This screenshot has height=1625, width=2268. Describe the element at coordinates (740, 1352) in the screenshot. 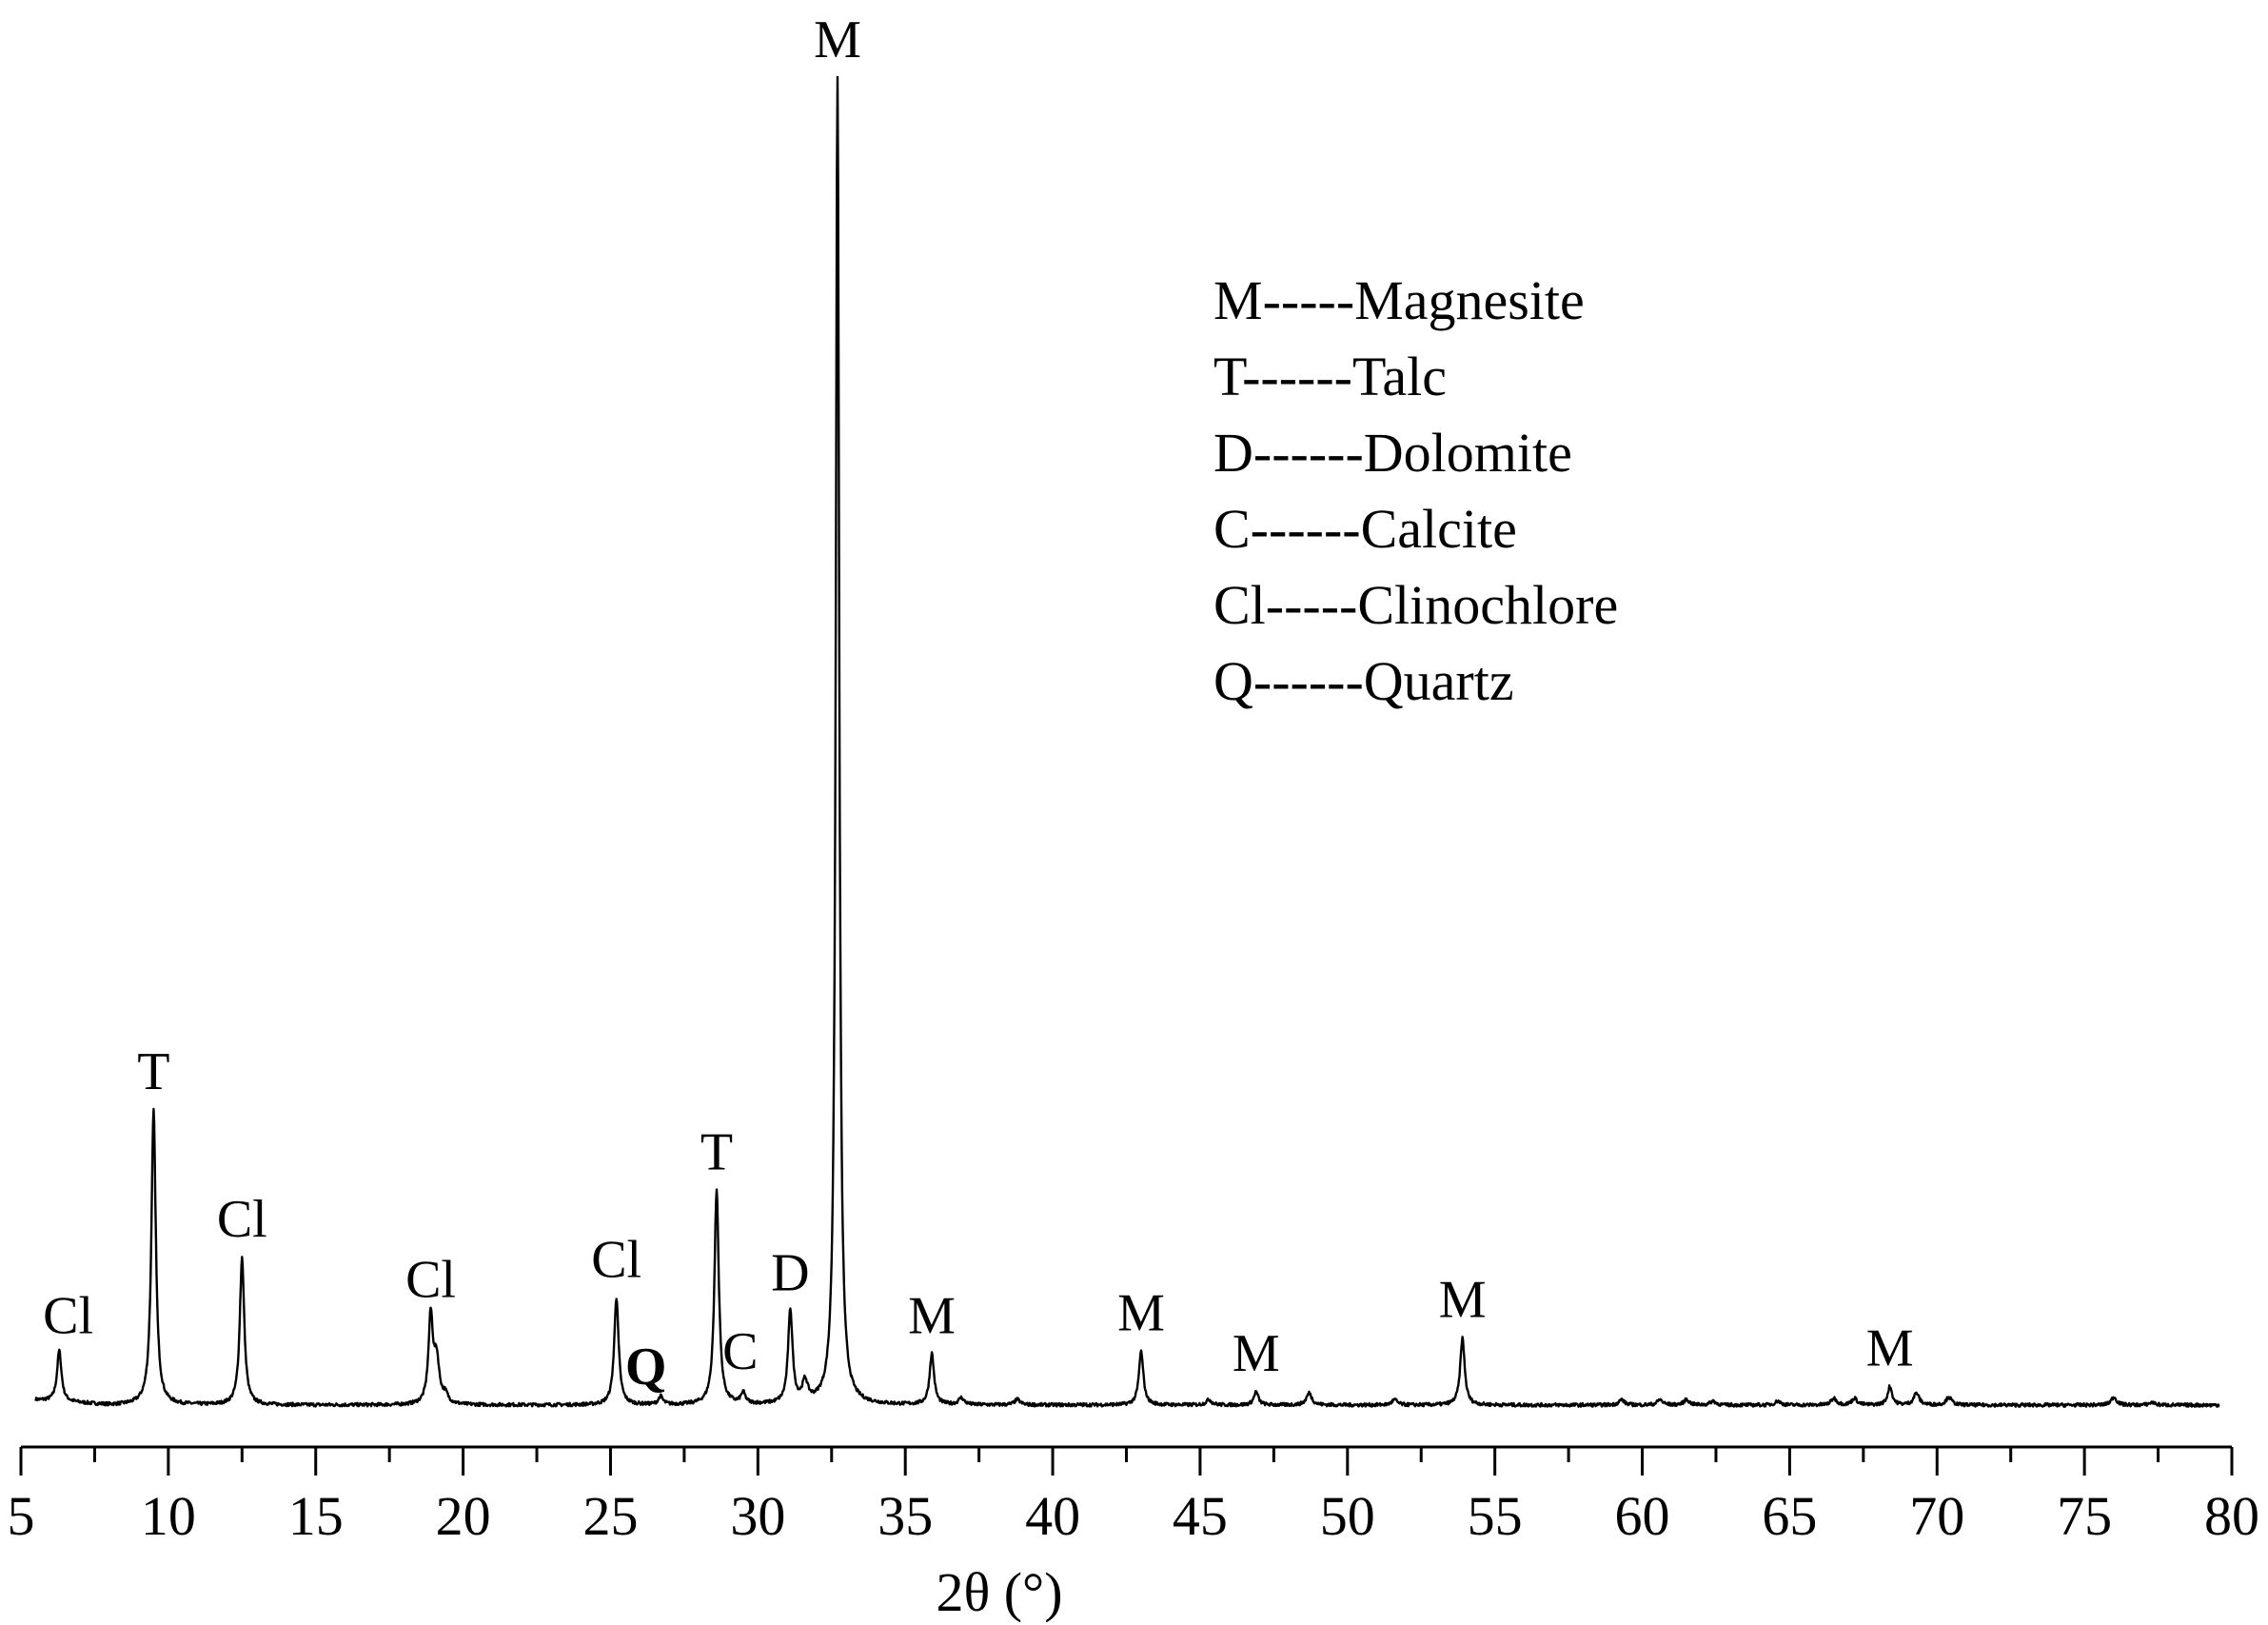

I see `peak-label: C` at that location.